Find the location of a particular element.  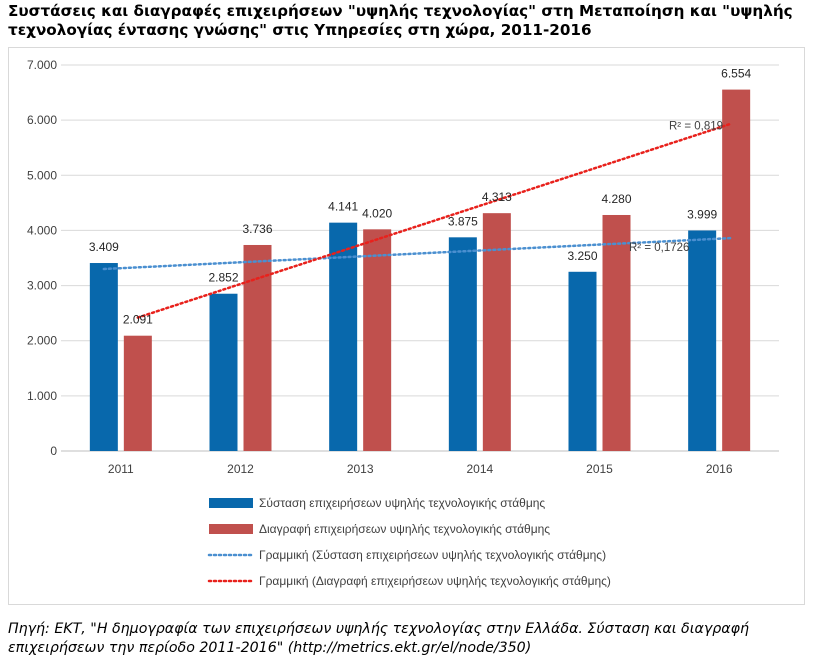

r2-label-systasi: R² = 0,1726 is located at coordinates (659, 248).